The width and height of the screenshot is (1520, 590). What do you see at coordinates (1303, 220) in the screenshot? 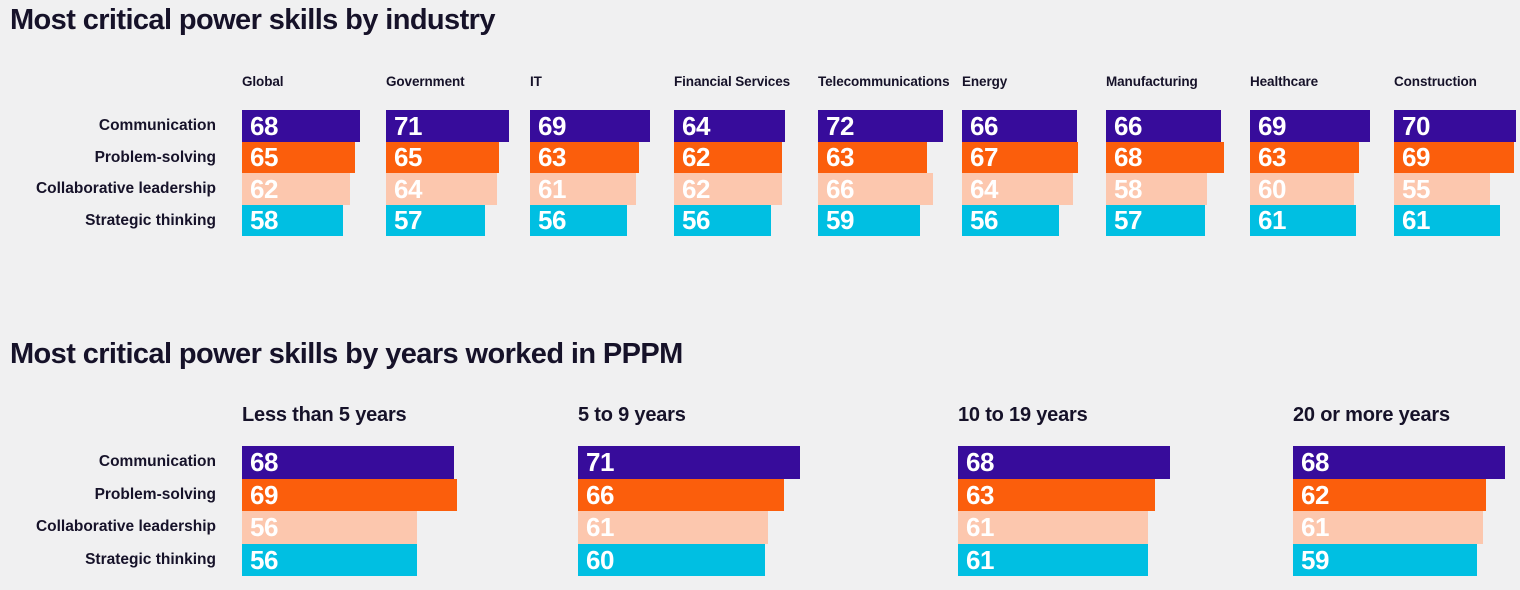
I see `bar-healthcare-strategic-thinking: 61` at bounding box center [1303, 220].